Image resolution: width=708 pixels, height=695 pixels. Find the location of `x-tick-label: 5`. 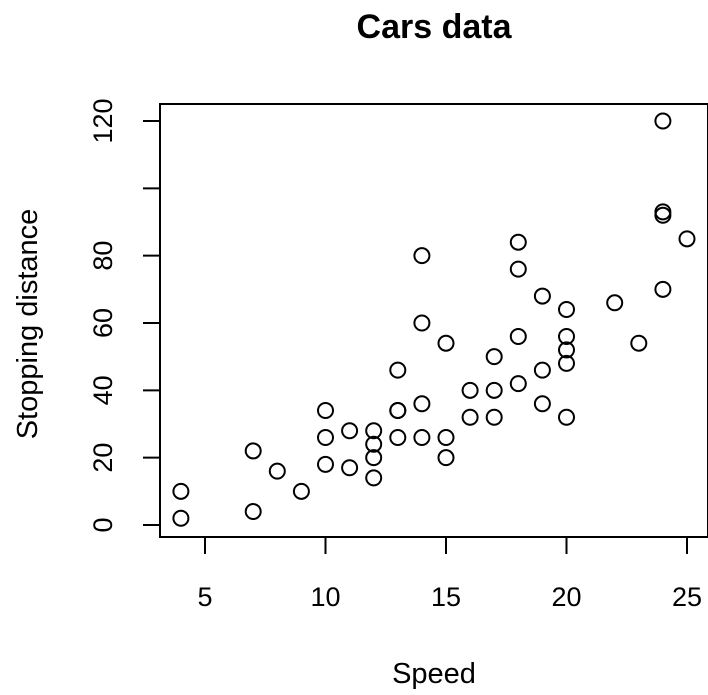

x-tick-label: 5 is located at coordinates (204, 597).